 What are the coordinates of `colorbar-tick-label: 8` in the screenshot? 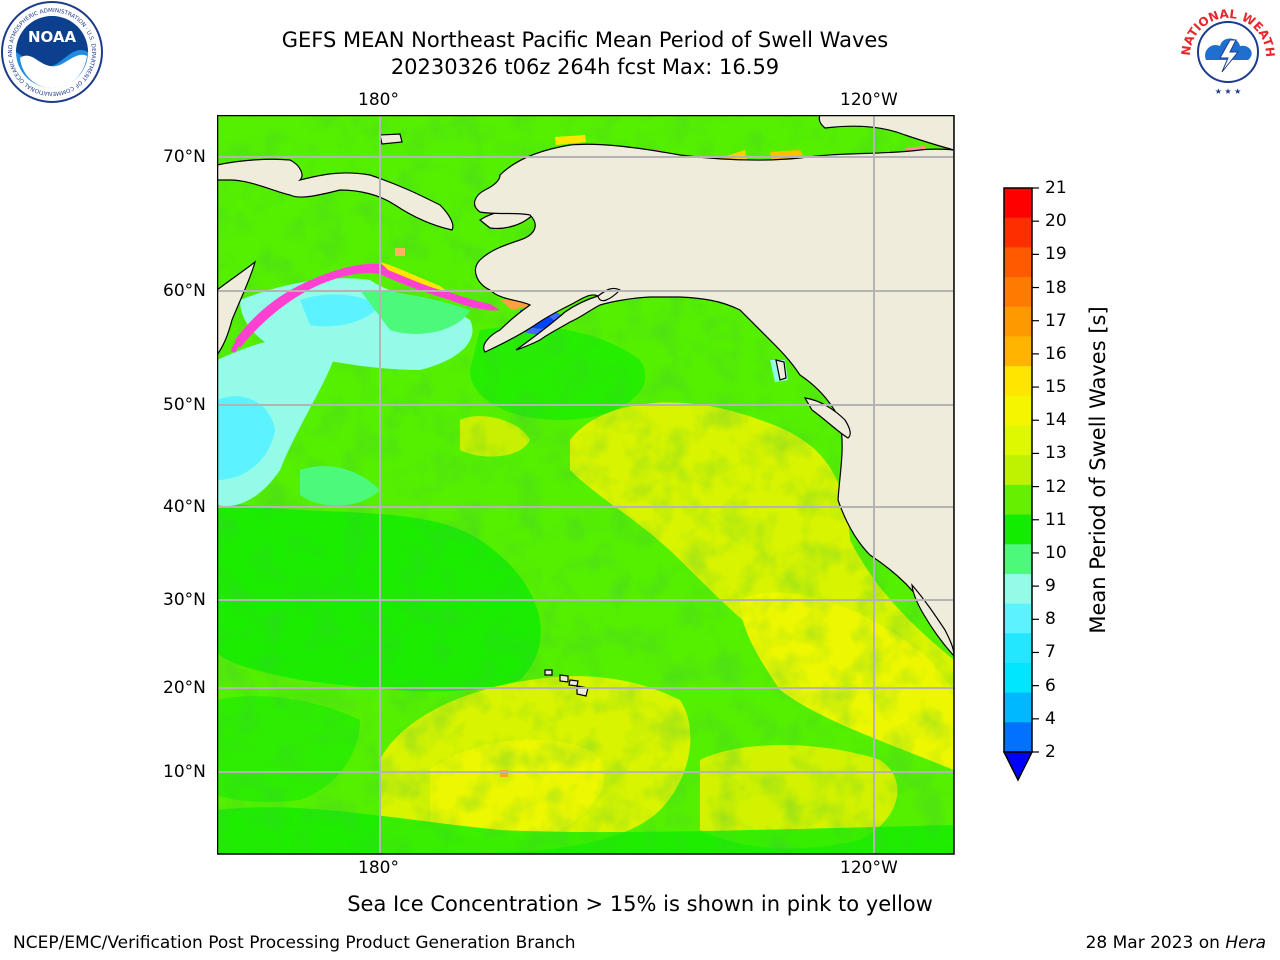 It's located at (1050, 619).